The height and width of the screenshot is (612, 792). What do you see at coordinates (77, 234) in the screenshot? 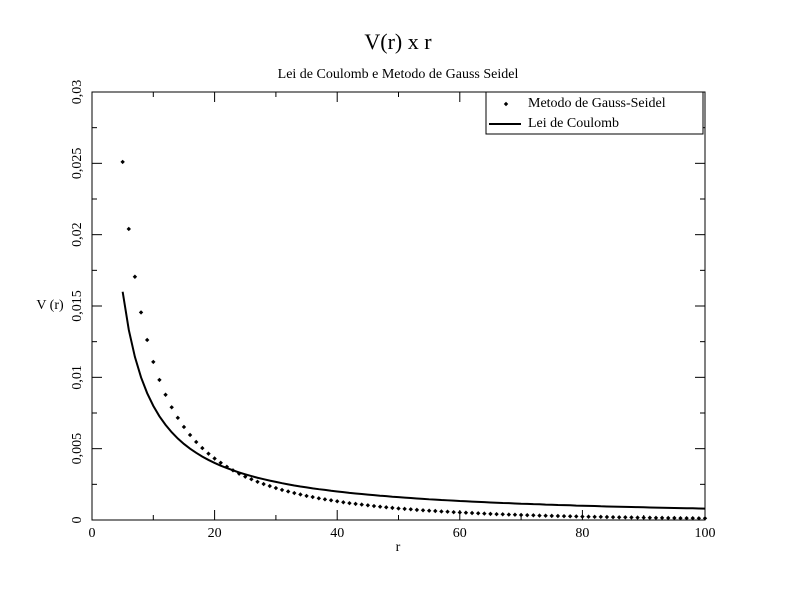
I see `y-tick-label: 0,02` at bounding box center [77, 234].